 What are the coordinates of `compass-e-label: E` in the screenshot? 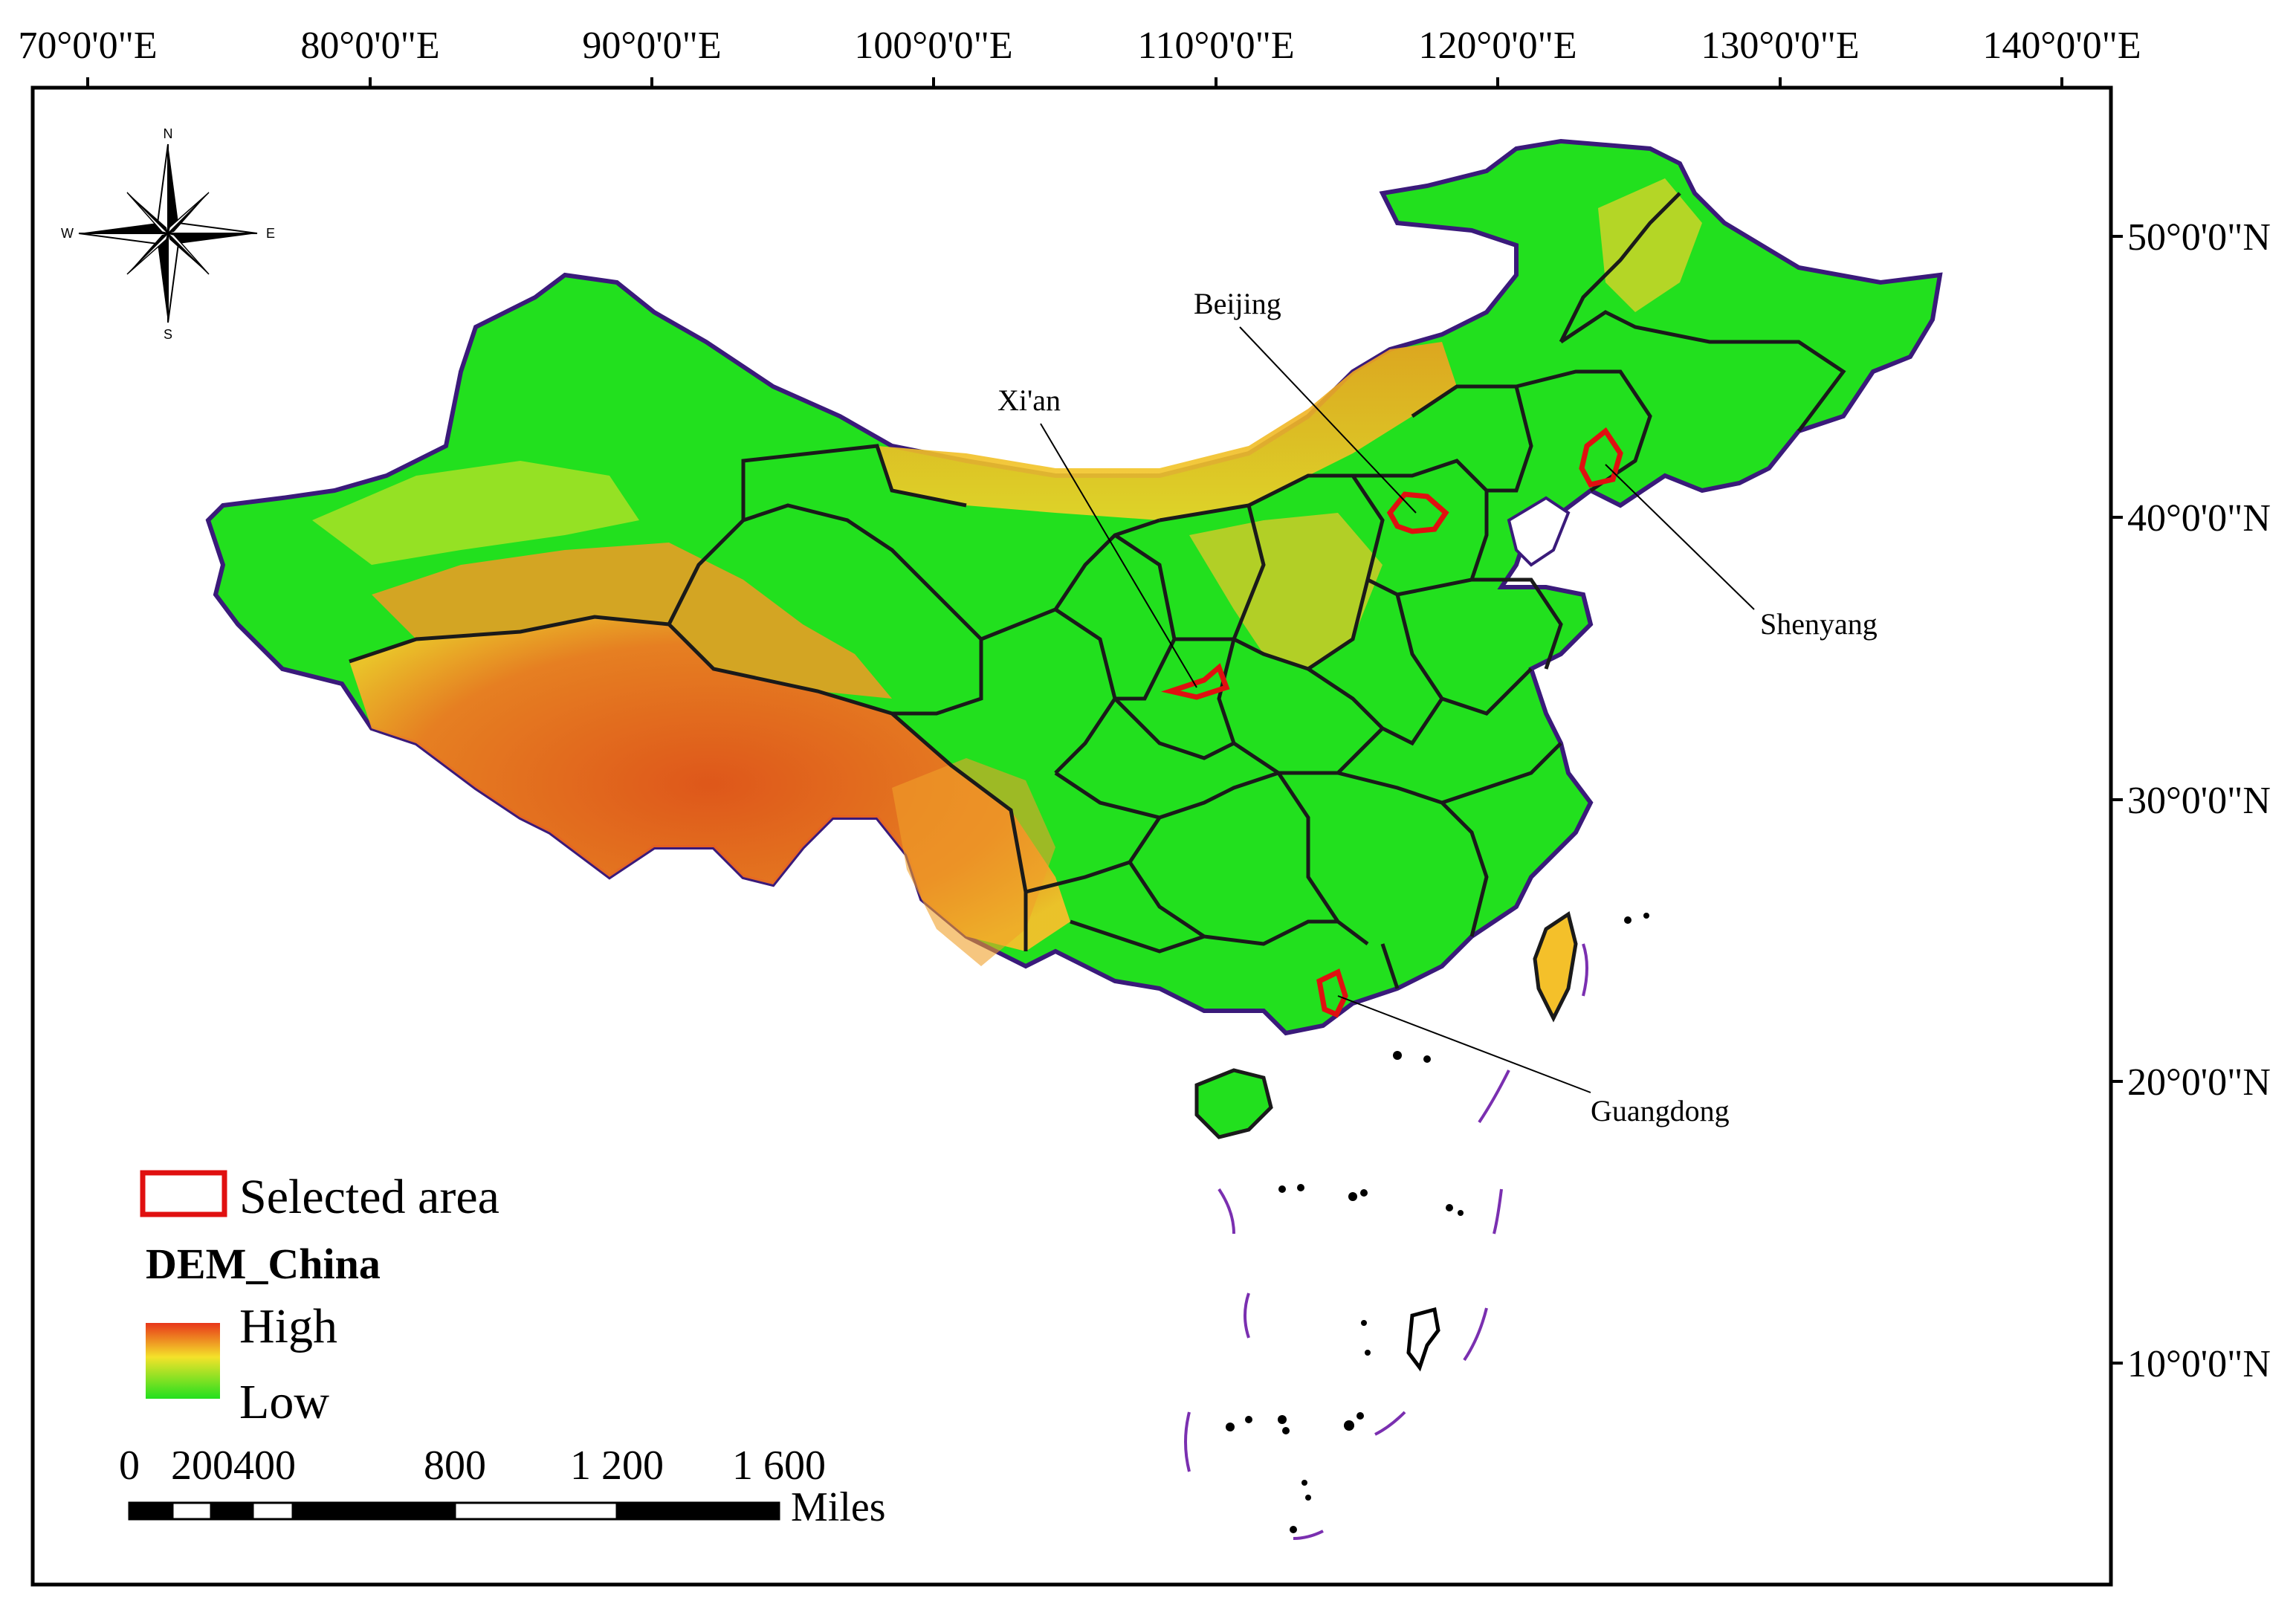 It's located at (270, 233).